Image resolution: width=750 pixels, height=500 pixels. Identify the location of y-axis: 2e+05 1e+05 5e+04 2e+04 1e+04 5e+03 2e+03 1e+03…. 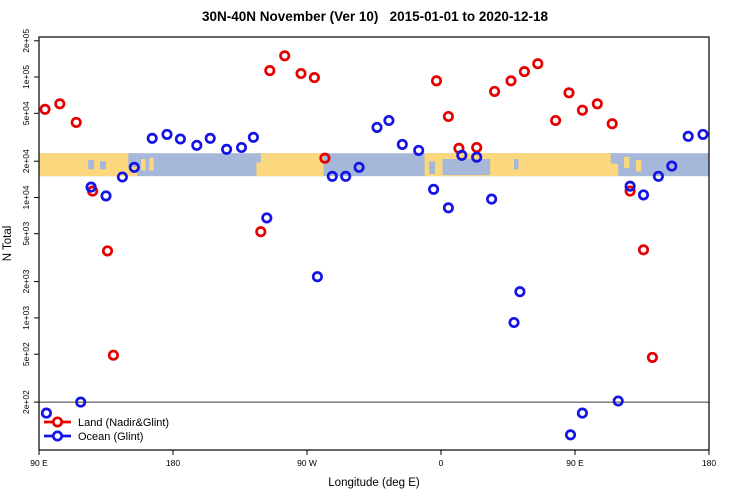
(30, 221).